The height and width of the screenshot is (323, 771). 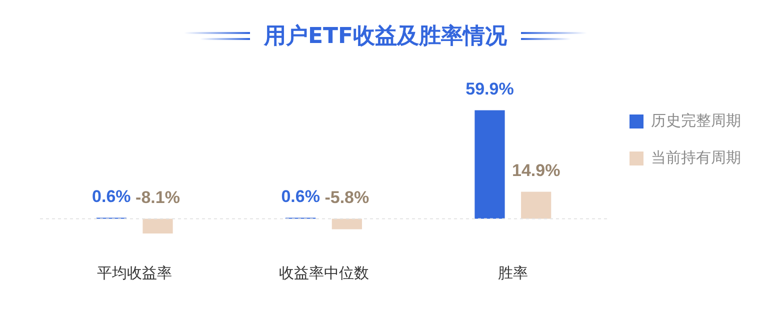 What do you see at coordinates (536, 170) in the screenshot?
I see `data-label: 14.9%` at bounding box center [536, 170].